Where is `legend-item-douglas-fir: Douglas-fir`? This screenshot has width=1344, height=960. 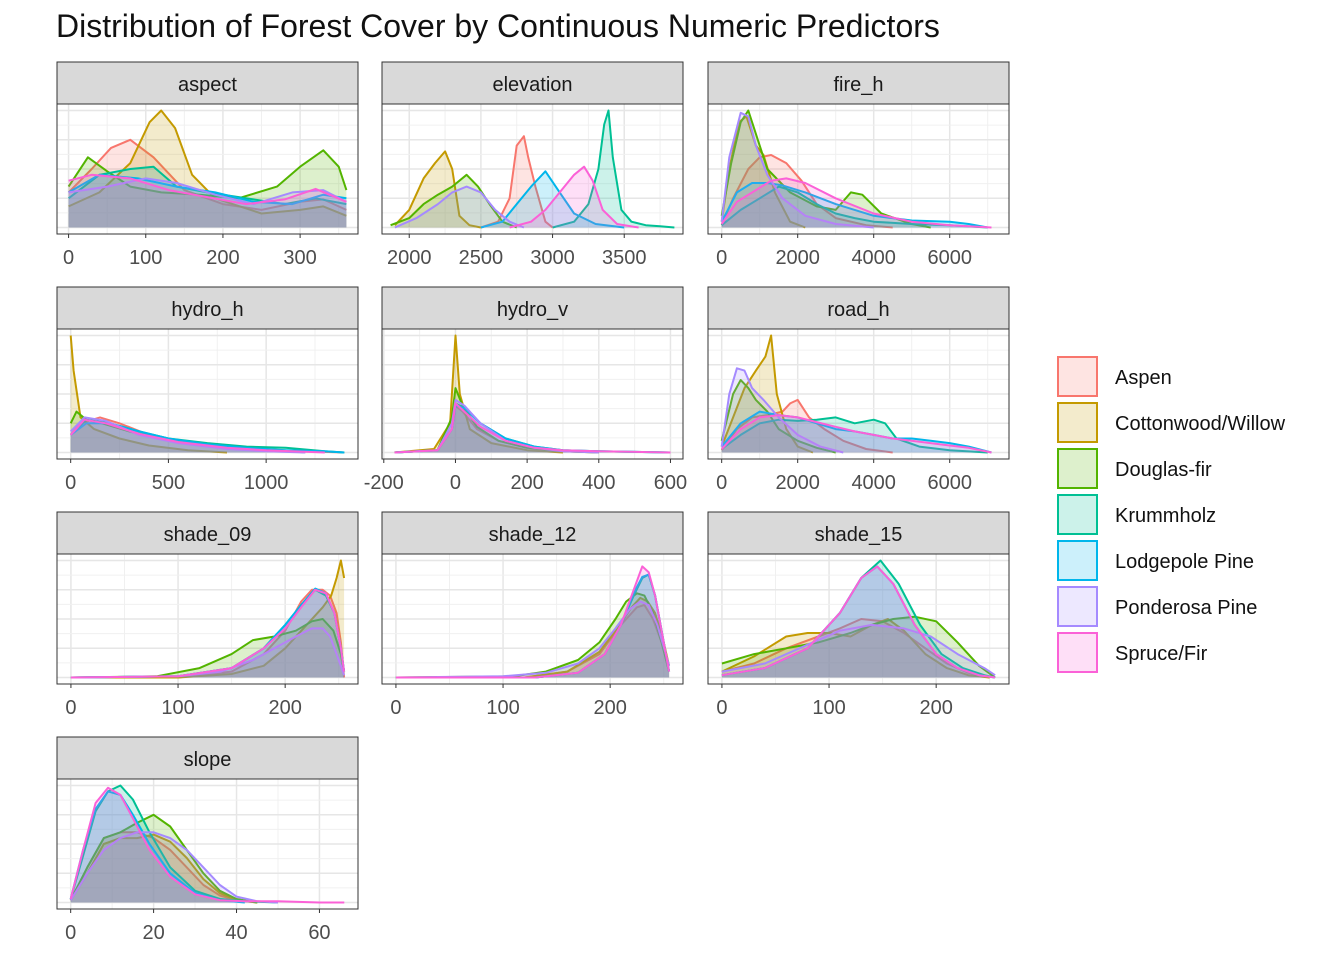 legend-item-douglas-fir: Douglas-fir is located at coordinates (1134, 468).